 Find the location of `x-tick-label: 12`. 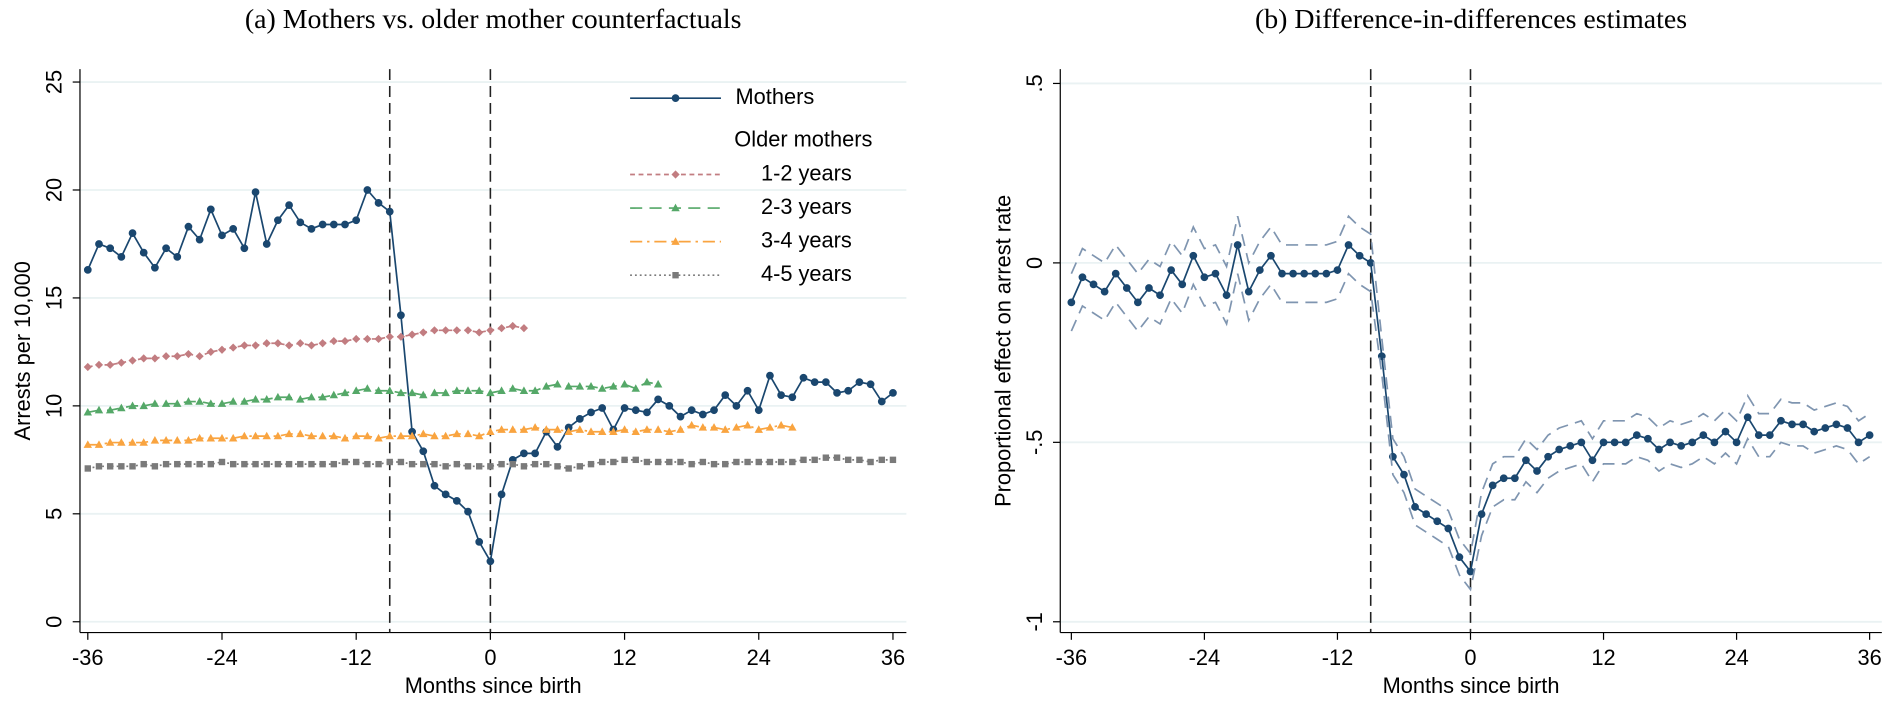

x-tick-label: 12 is located at coordinates (624, 657).